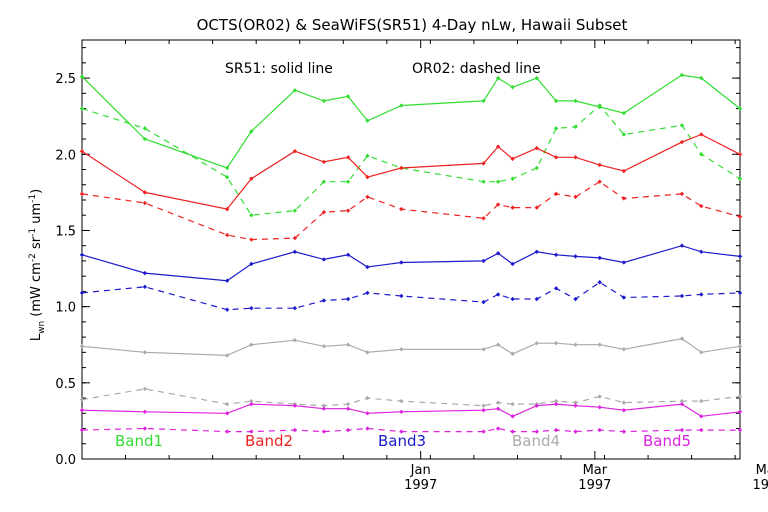  I want to click on annotation-dashed: OR02: dashed line, so click(476, 69).